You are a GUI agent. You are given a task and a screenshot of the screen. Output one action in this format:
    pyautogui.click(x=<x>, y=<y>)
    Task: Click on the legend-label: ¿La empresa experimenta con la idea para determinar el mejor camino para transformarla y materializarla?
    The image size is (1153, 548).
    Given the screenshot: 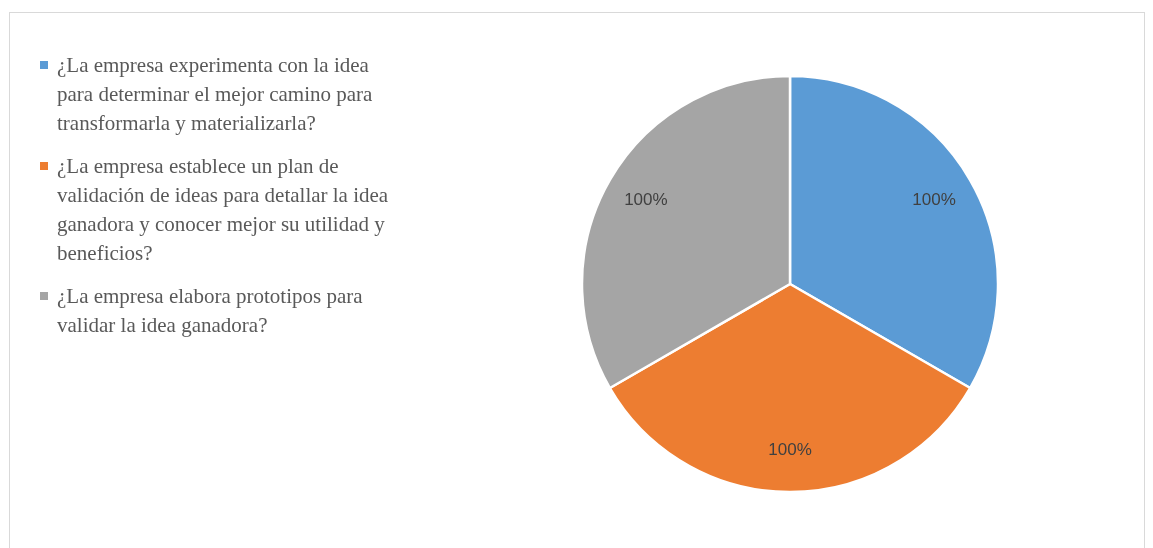 What is the action you would take?
    pyautogui.click(x=215, y=94)
    